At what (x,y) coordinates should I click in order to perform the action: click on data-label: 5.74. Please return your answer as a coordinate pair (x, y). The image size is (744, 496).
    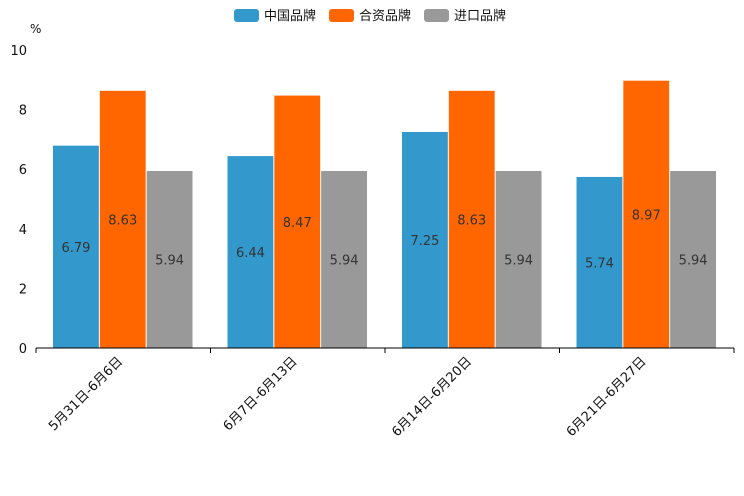
    Looking at the image, I should click on (599, 263).